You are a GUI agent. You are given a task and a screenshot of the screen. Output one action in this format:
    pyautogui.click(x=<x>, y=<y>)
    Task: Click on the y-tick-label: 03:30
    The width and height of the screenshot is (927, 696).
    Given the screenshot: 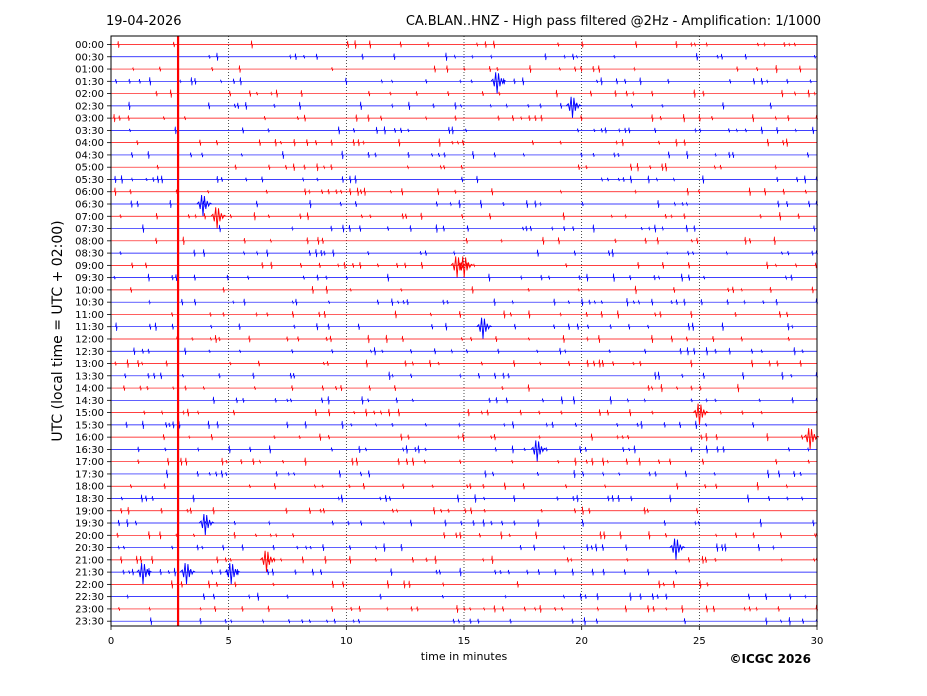 What is the action you would take?
    pyautogui.click(x=89, y=131)
    